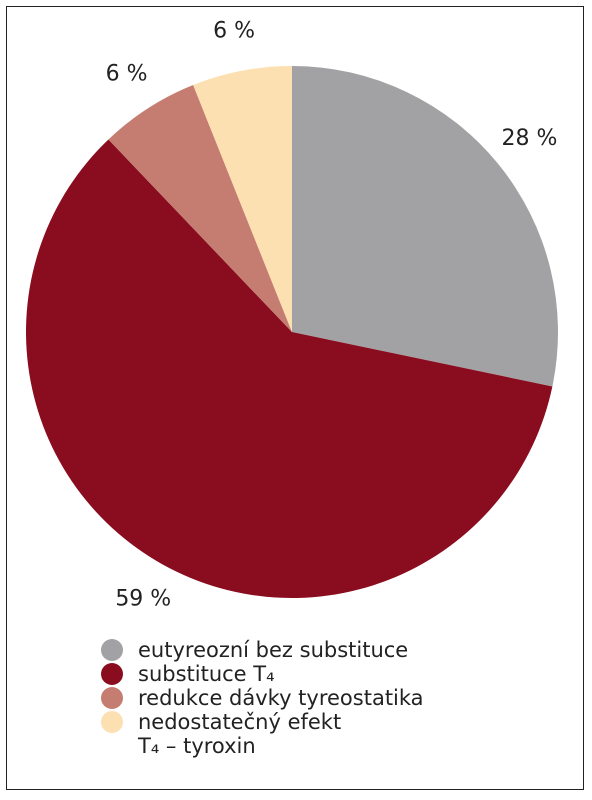 The image size is (592, 800). Describe the element at coordinates (529, 138) in the screenshot. I see `value-label: 28 %` at that location.